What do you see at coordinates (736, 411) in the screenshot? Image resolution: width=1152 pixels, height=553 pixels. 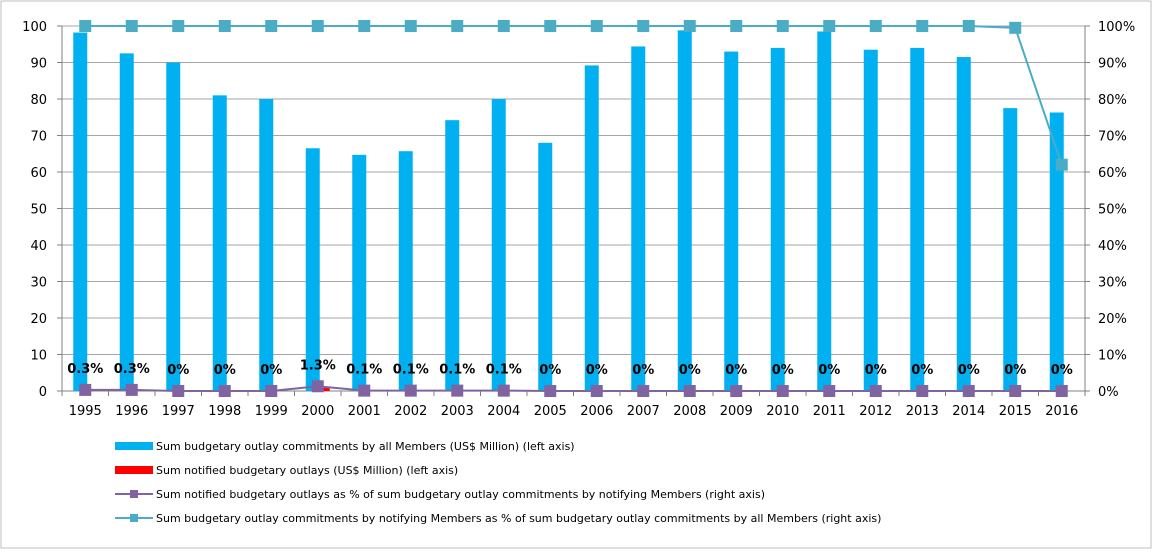 I see `x-tick-label: 2009` at bounding box center [736, 411].